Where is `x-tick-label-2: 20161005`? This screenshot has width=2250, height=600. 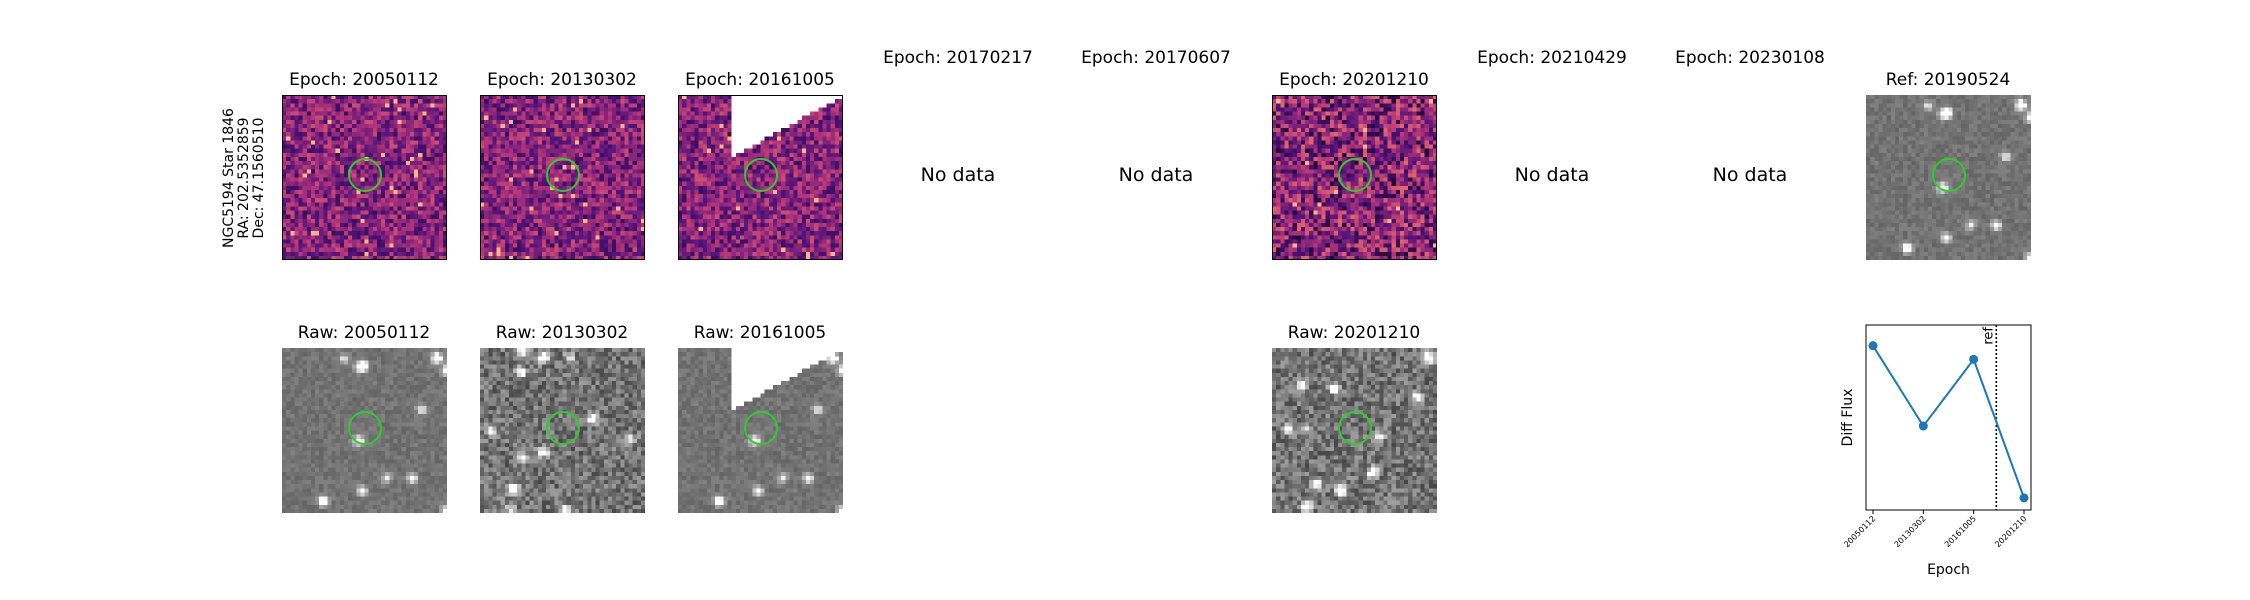
x-tick-label-2: 20161005 is located at coordinates (1960, 531).